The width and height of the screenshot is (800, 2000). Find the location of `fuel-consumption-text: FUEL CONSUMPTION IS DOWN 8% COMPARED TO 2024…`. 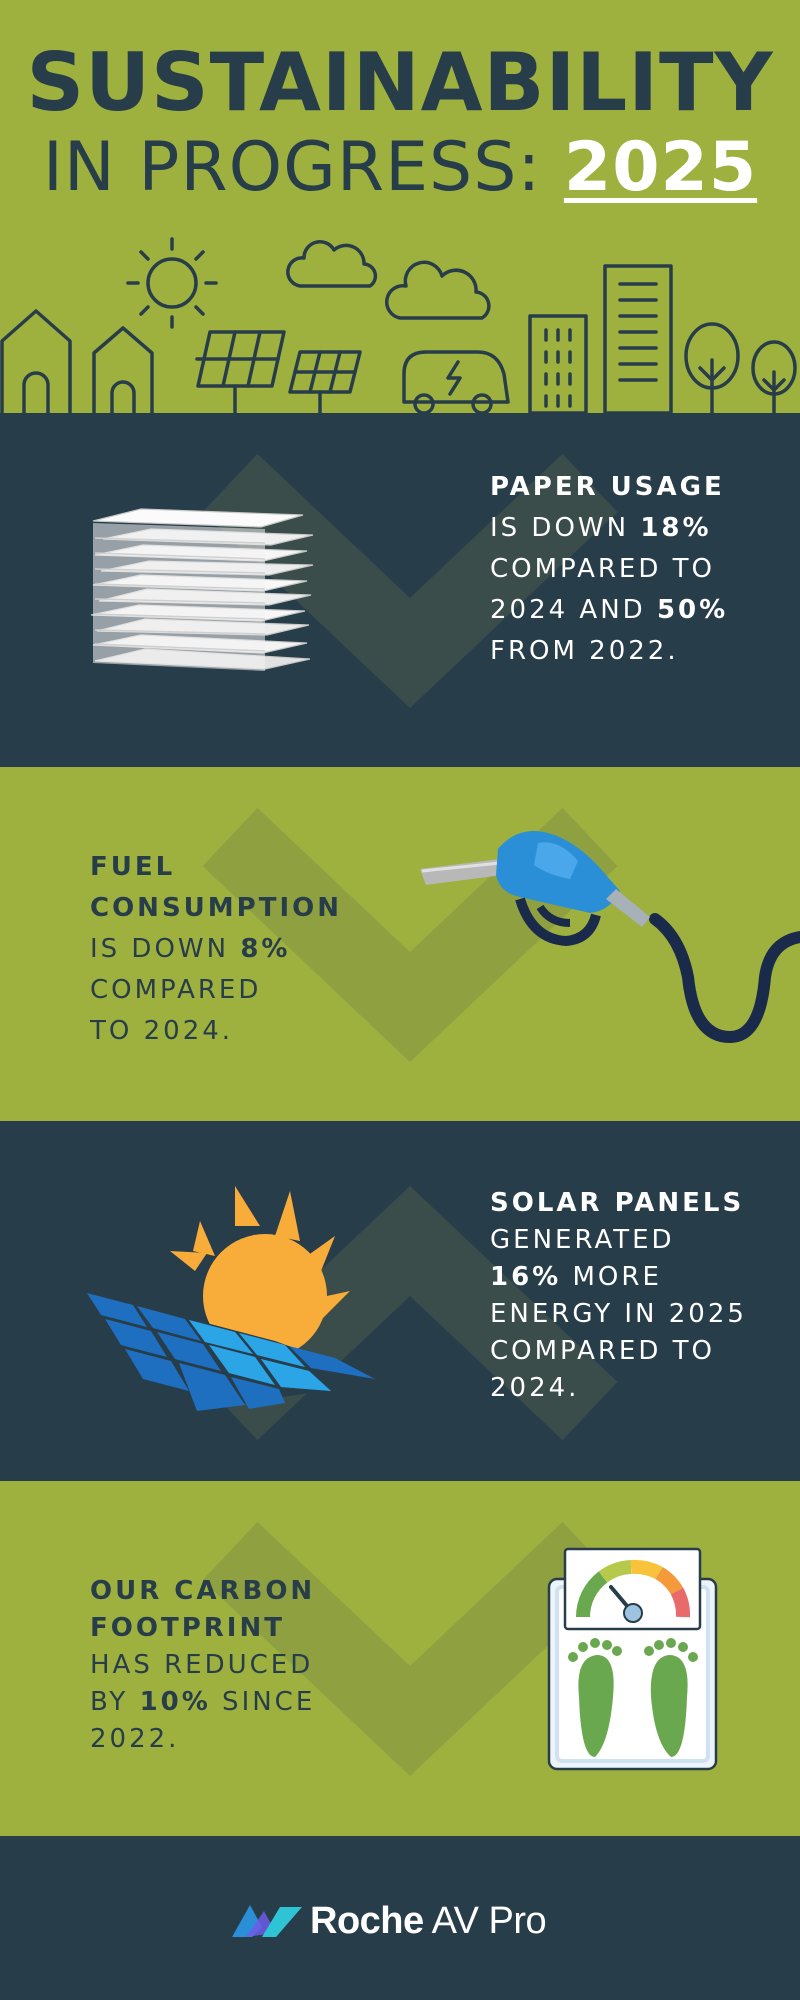

fuel-consumption-text: FUEL CONSUMPTION IS DOWN 8% COMPARED TO 2024… is located at coordinates (216, 949).